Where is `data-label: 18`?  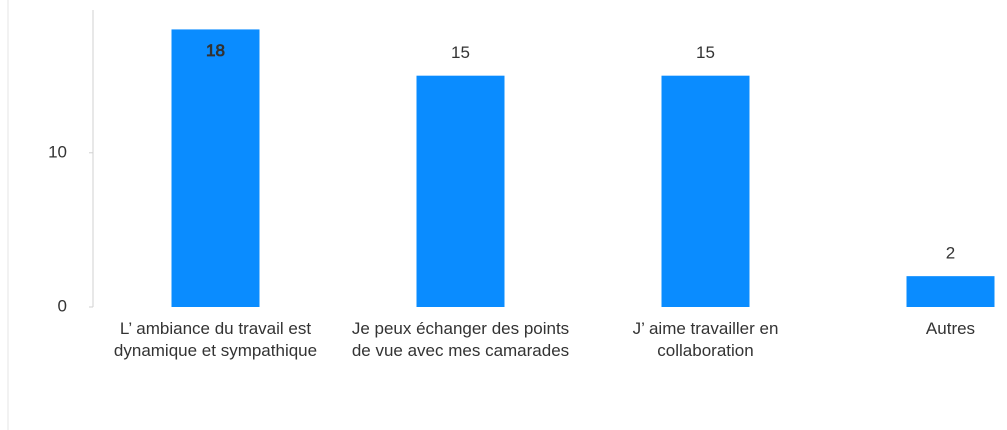
data-label: 18 is located at coordinates (215, 50).